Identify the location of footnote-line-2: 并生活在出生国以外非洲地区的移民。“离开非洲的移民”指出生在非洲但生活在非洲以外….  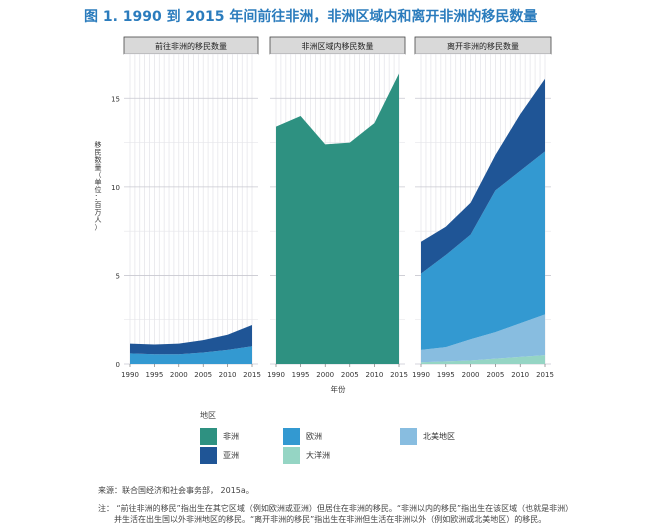
(330, 519).